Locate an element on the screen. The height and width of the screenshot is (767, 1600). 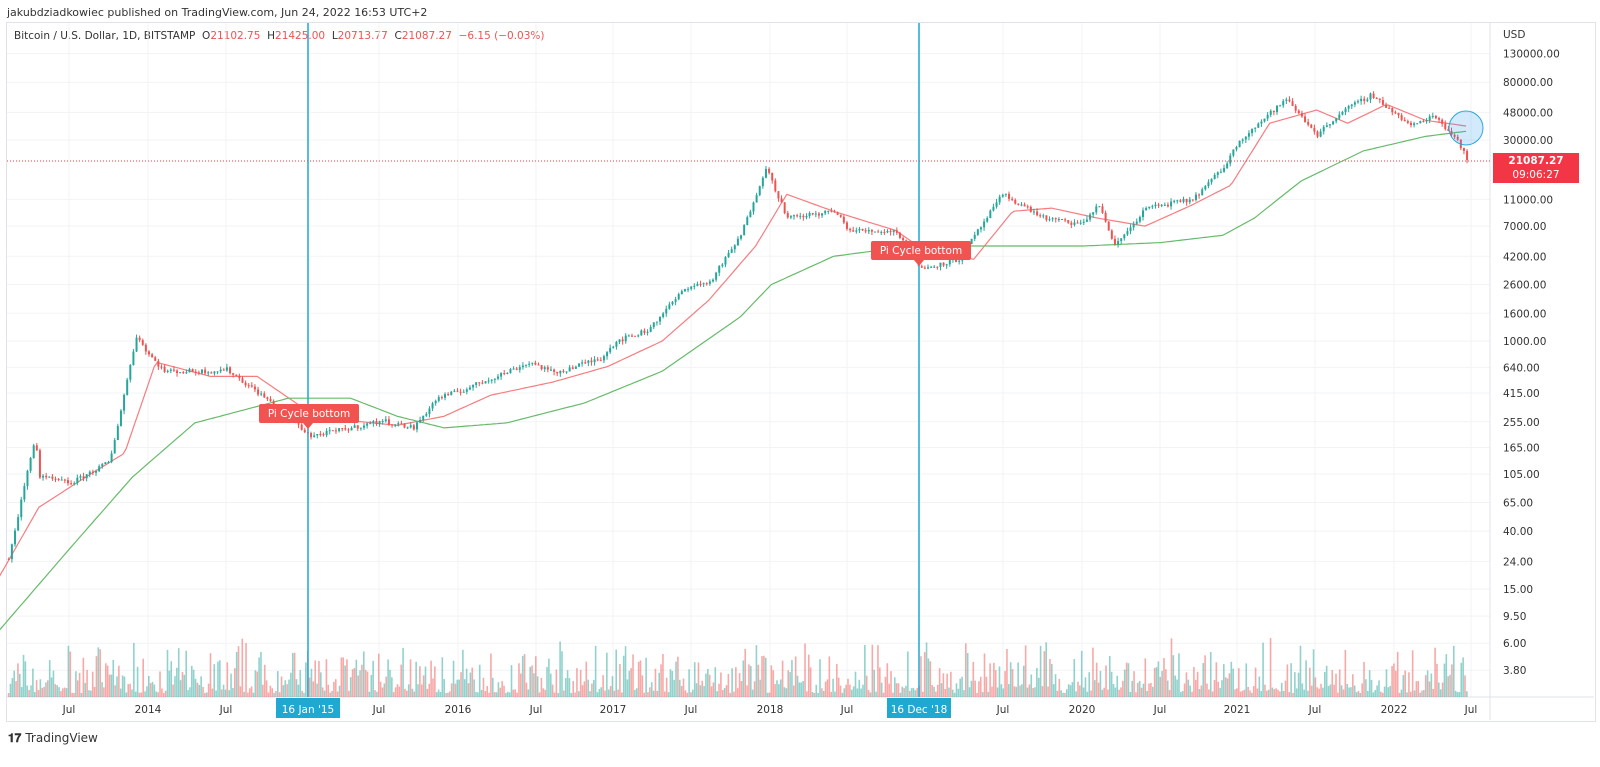
y-tick-label: 1000.00 is located at coordinates (1524, 342).